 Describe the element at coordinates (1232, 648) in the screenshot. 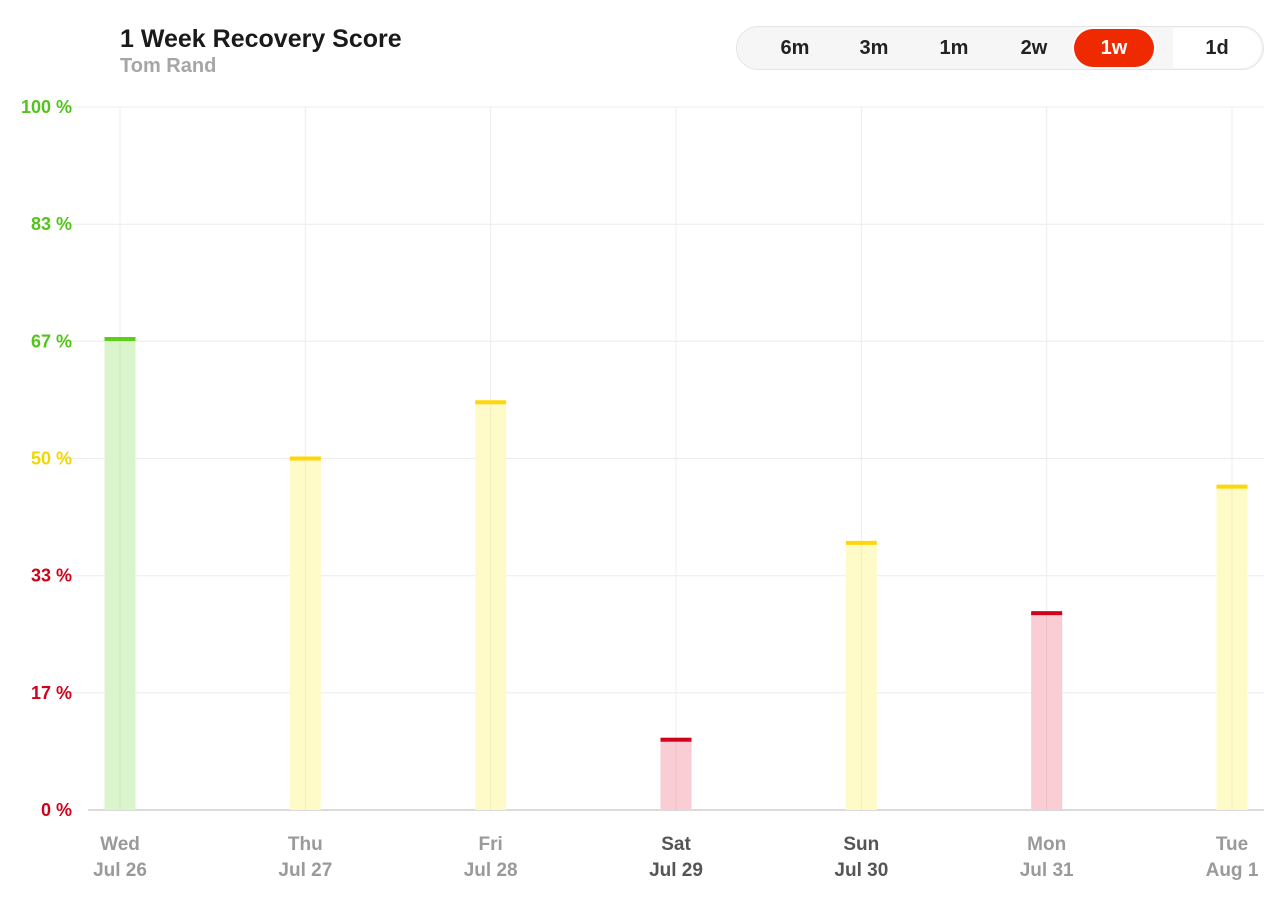

I see `bar-tue` at that location.